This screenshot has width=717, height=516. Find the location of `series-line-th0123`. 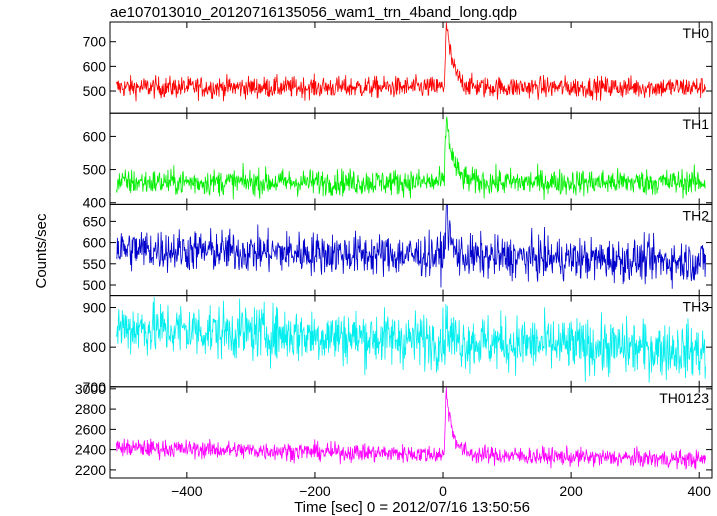

series-line-th0123 is located at coordinates (411, 428).